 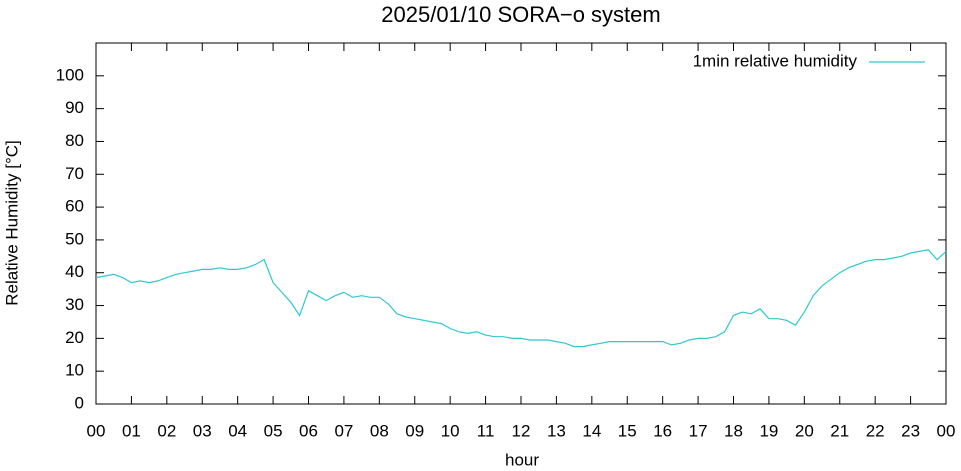 What do you see at coordinates (522, 459) in the screenshot?
I see `x-axis-label: hour` at bounding box center [522, 459].